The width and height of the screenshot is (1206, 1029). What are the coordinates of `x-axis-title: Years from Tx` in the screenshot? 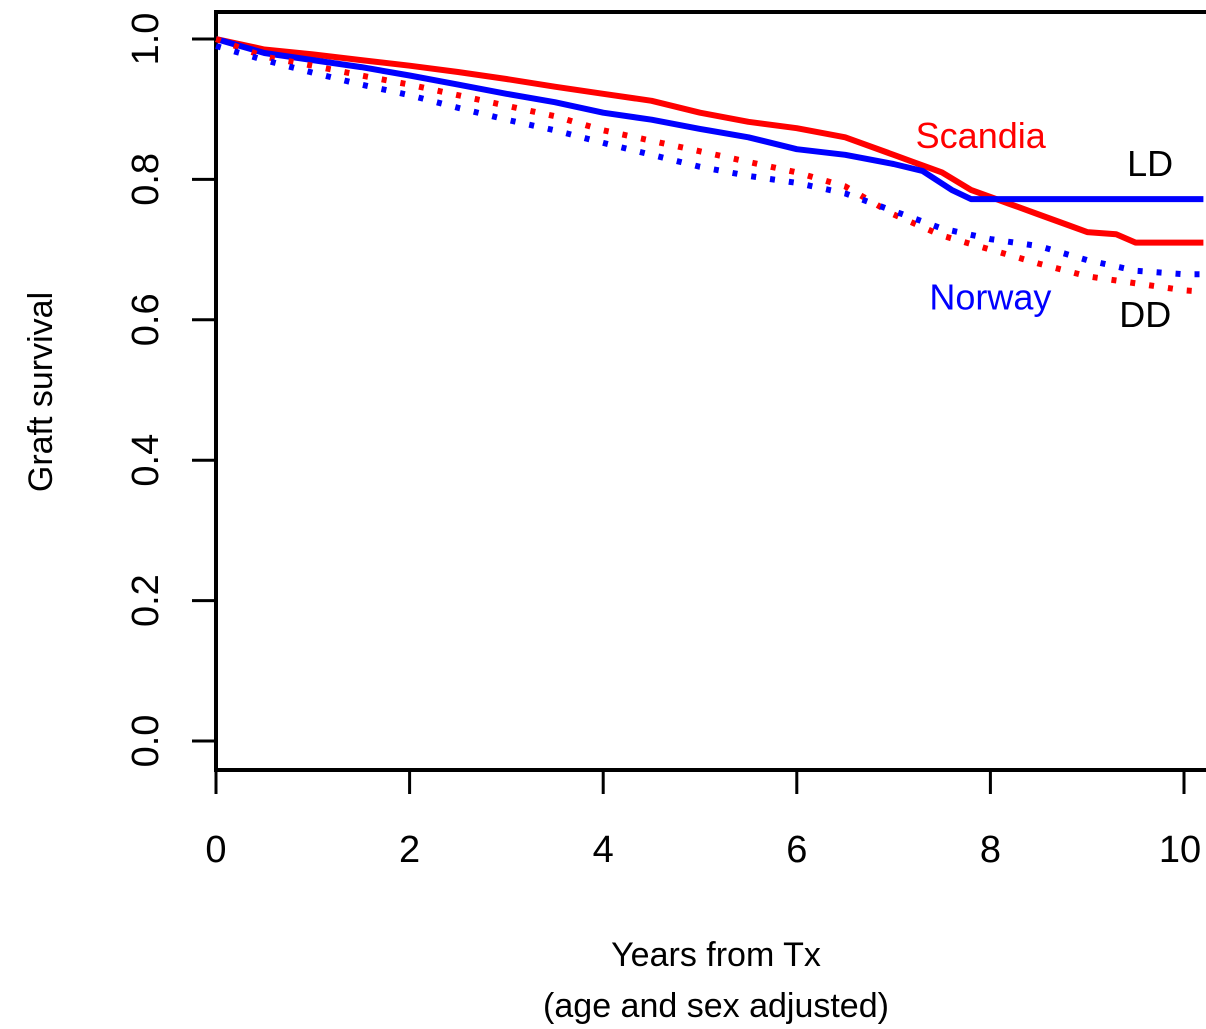 It's located at (716, 955).